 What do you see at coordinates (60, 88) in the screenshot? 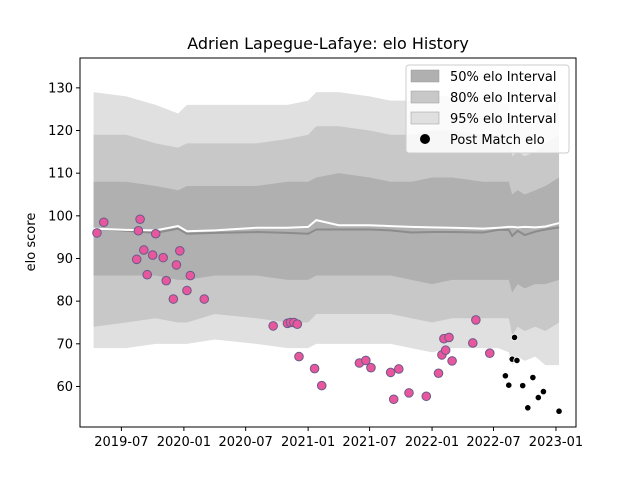
I see `y-tick-label: 130` at bounding box center [60, 88].